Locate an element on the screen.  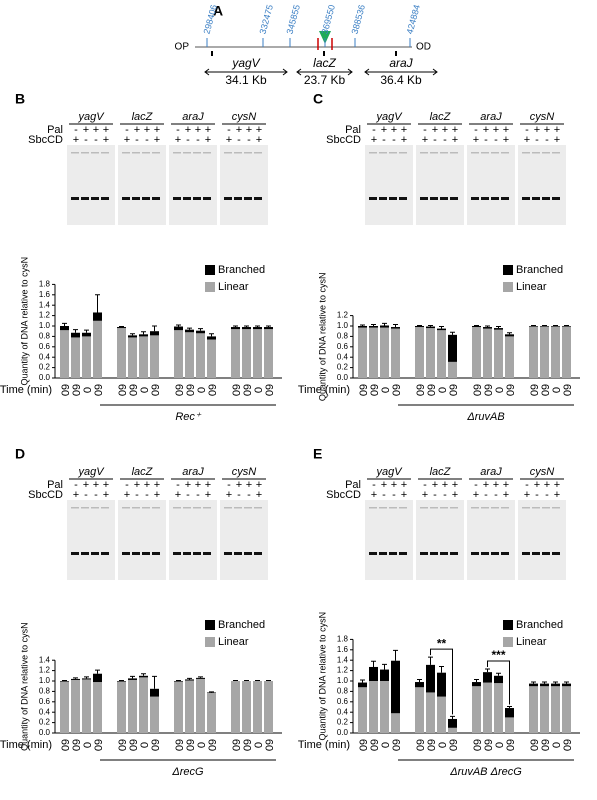
x-axis-label: Time (min) is located at coordinates (26, 390).